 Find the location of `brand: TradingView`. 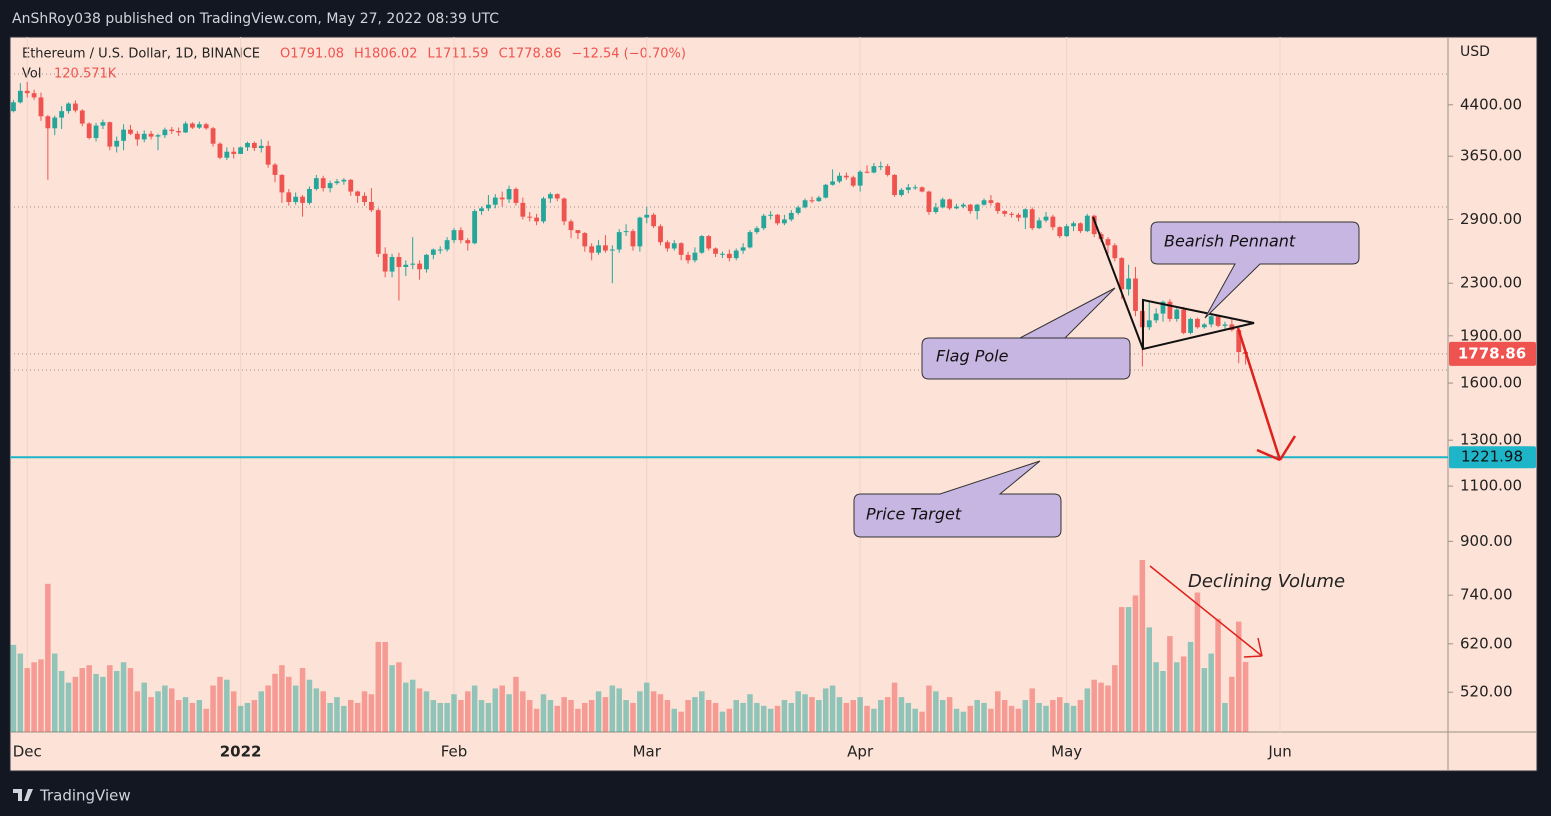

brand: TradingView is located at coordinates (85, 796).